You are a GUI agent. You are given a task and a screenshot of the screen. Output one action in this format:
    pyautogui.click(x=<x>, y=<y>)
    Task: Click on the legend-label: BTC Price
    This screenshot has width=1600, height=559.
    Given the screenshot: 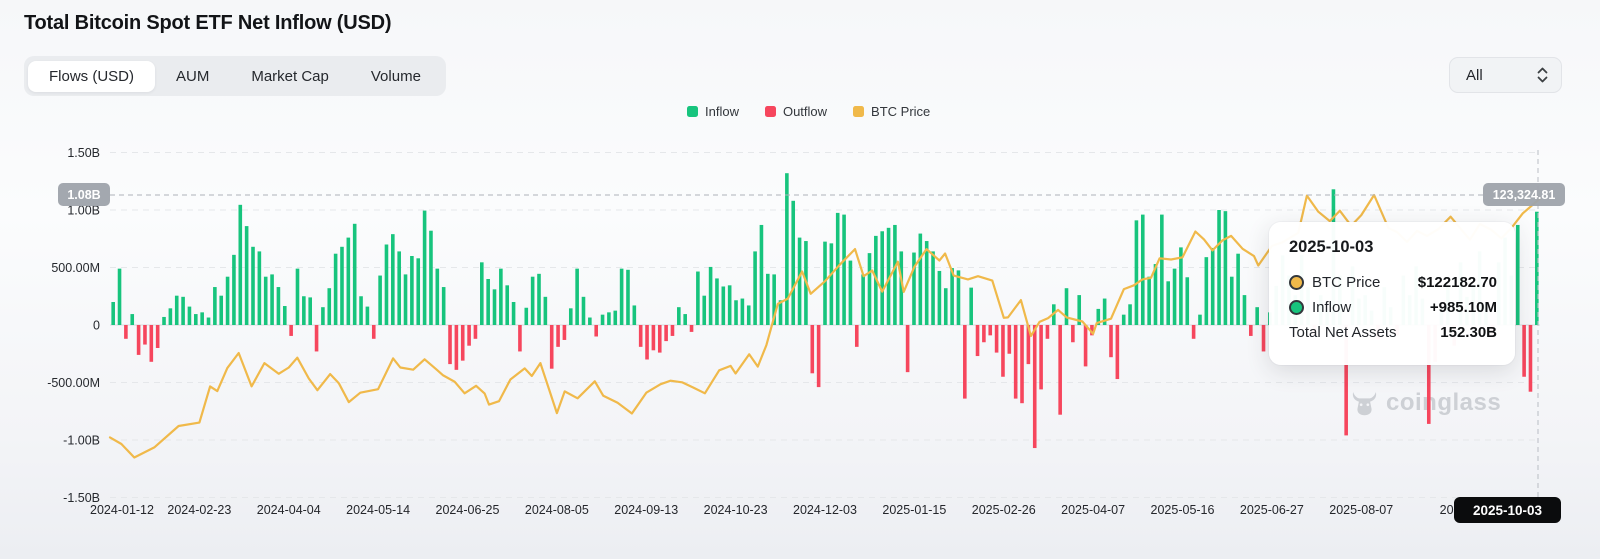 What is the action you would take?
    pyautogui.click(x=901, y=111)
    